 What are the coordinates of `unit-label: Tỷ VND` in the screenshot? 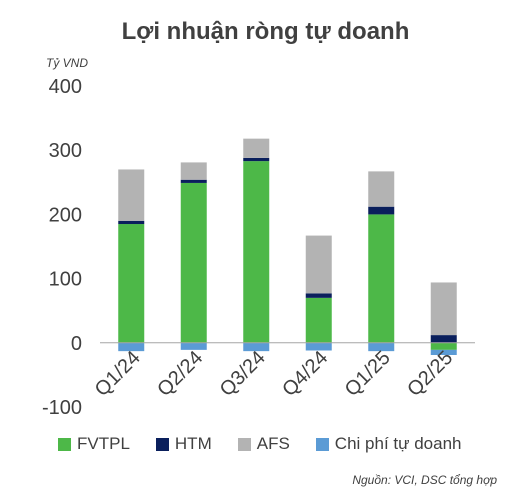 It's located at (67, 63).